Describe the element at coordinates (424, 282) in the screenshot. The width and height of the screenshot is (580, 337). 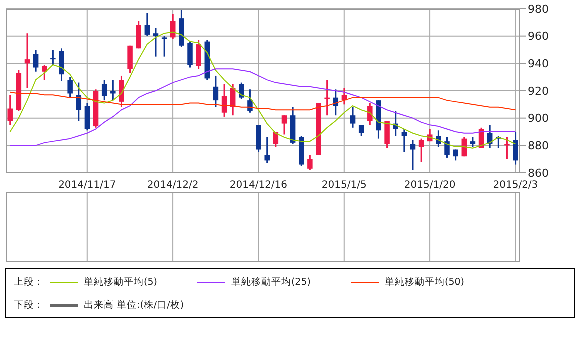
I see `legend-label: 単純移動平均(50)` at that location.